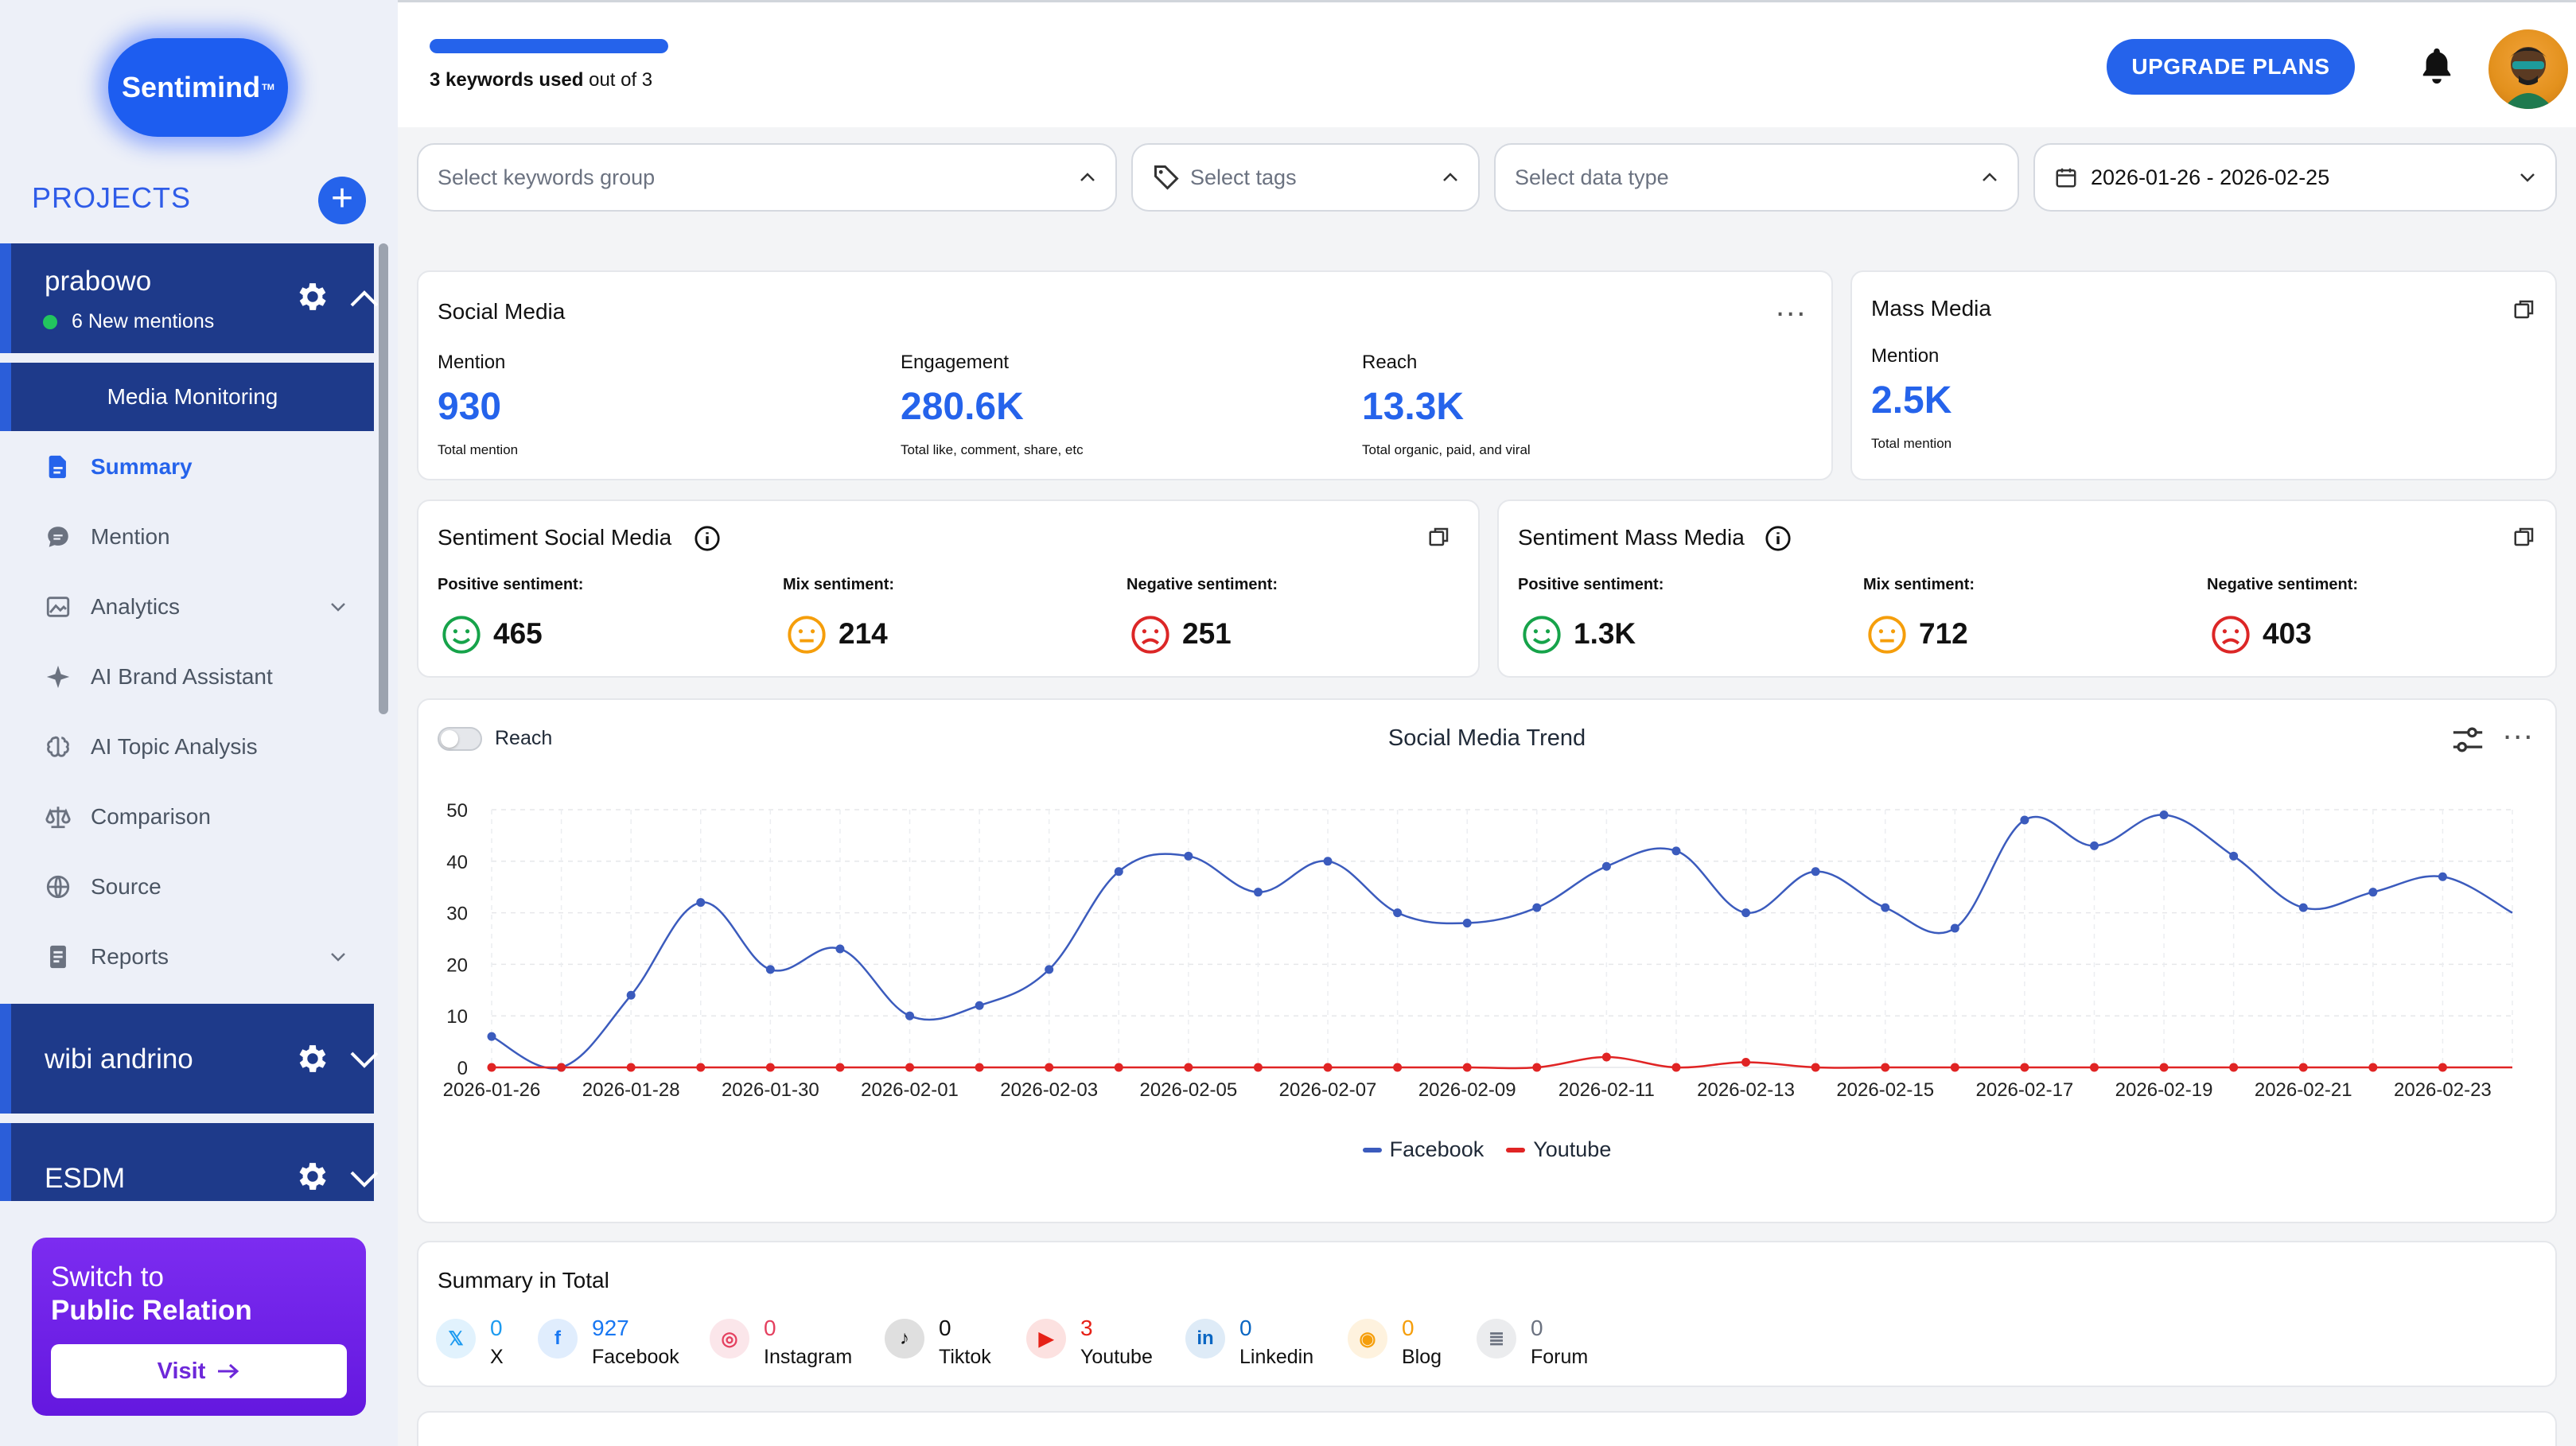  Describe the element at coordinates (636, 1357) in the screenshot. I see `summary-item-name: Facebook` at that location.